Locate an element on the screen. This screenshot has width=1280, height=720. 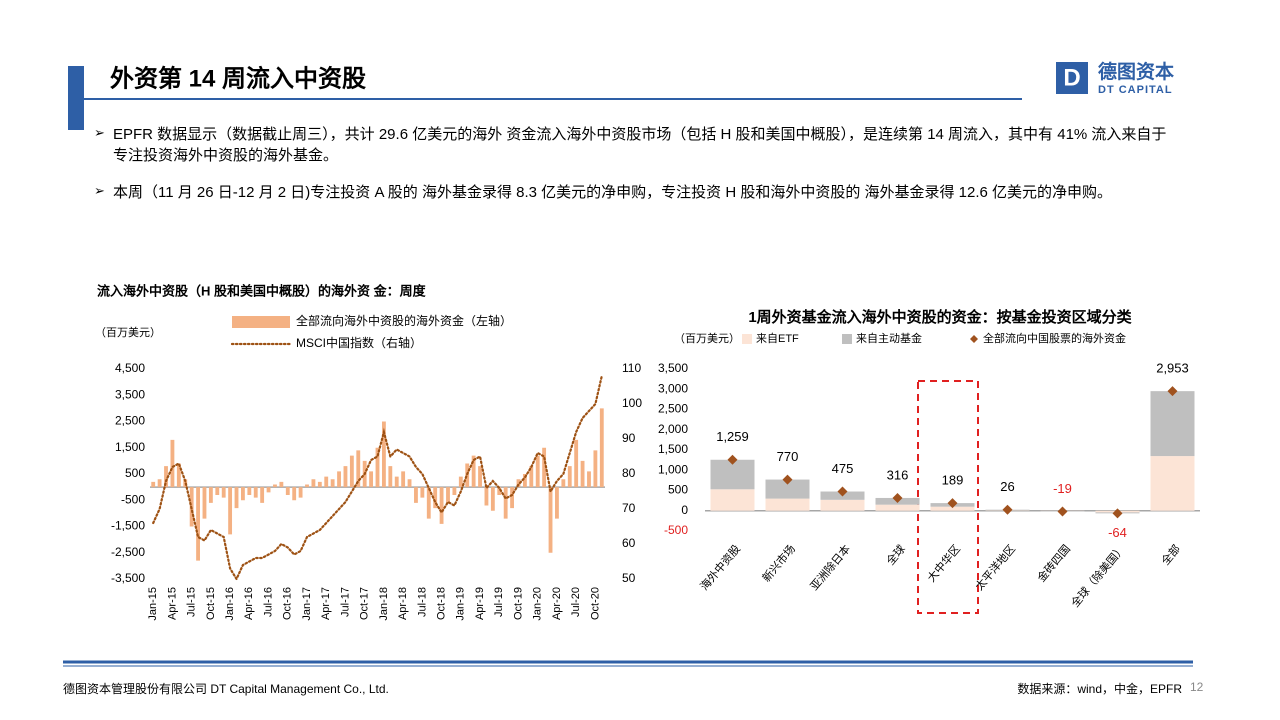
x-tick-label: 全球 is located at coordinates (895, 555).